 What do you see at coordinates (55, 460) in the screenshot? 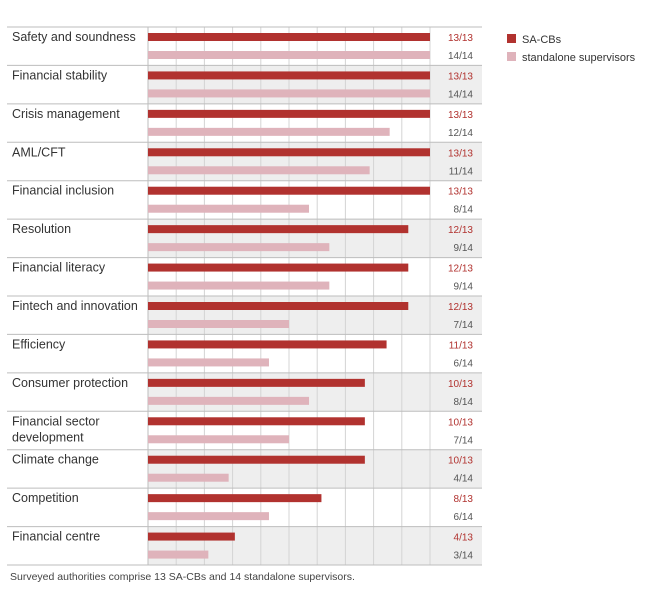
I see `category-label: Climate change` at bounding box center [55, 460].